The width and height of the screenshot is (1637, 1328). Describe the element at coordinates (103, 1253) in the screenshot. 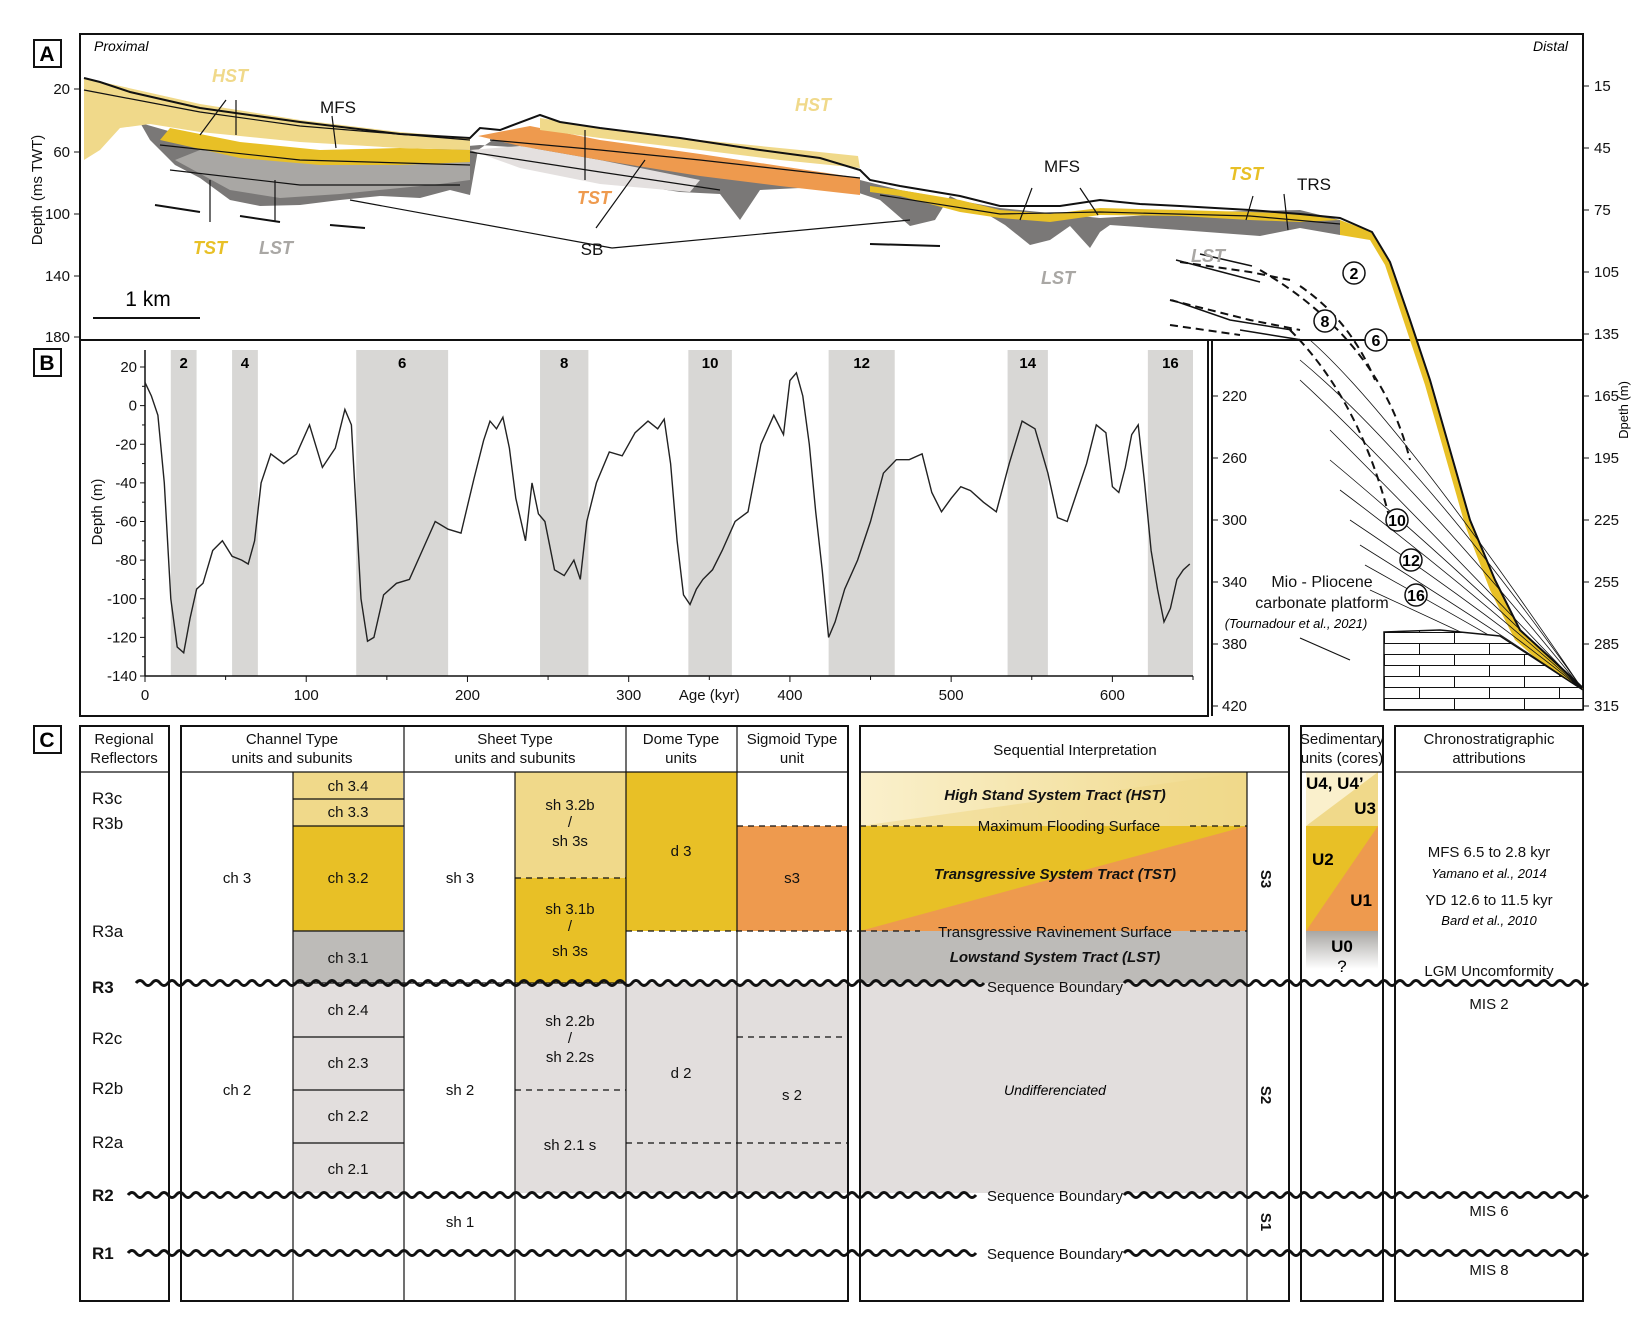

I see `reflector-r1: R1` at that location.